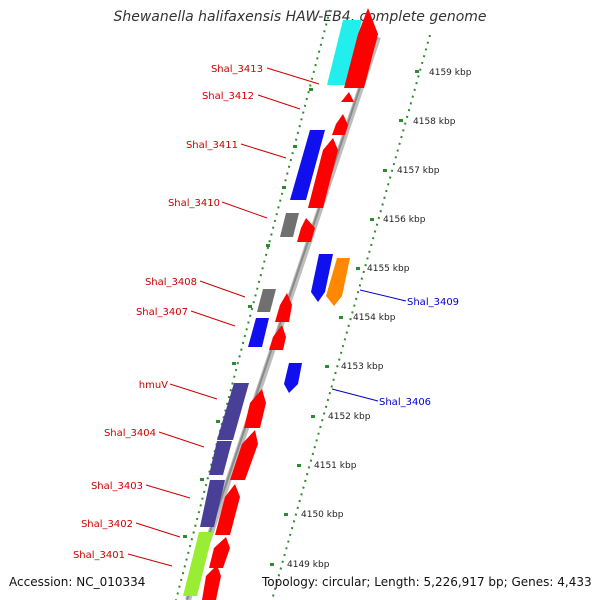 The width and height of the screenshot is (600, 600). Describe the element at coordinates (344, 52) in the screenshot. I see `cds-cyan` at that location.